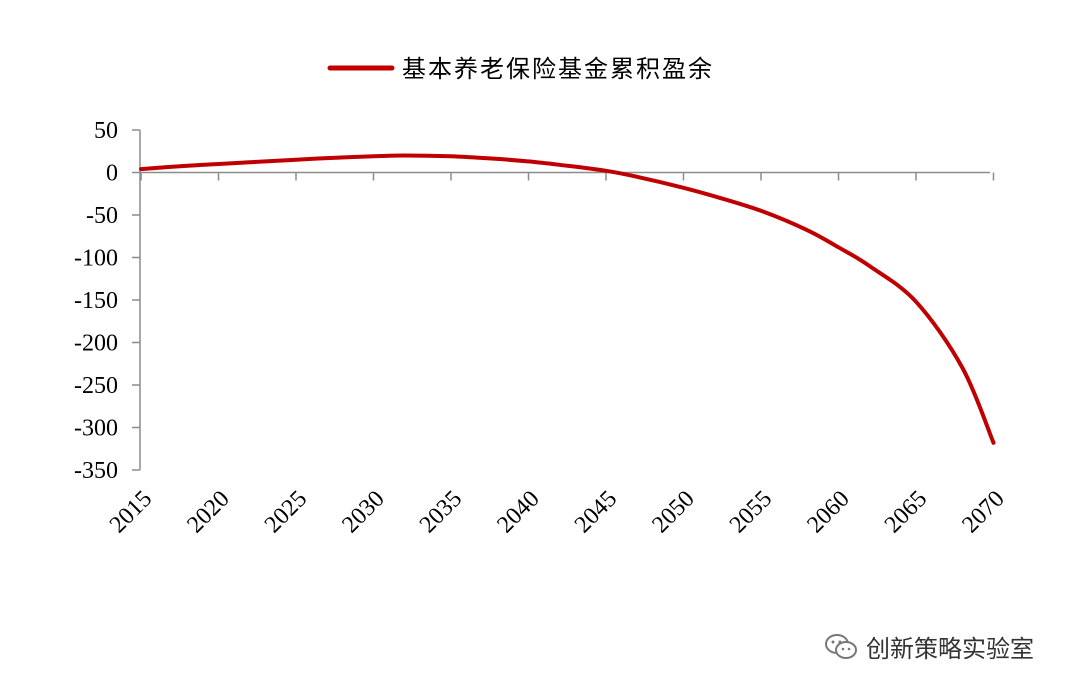 This screenshot has width=1070, height=694. I want to click on x-tick-label: 2060, so click(828, 512).